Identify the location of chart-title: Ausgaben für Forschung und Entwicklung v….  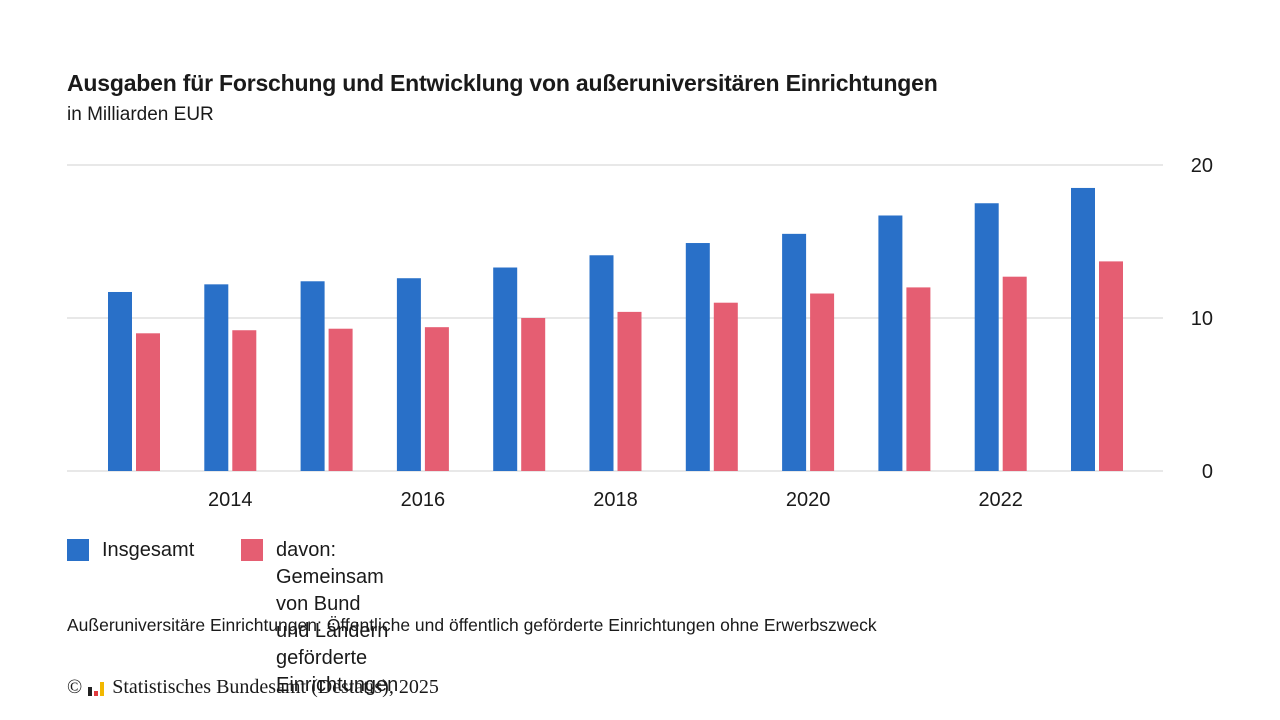
(502, 83).